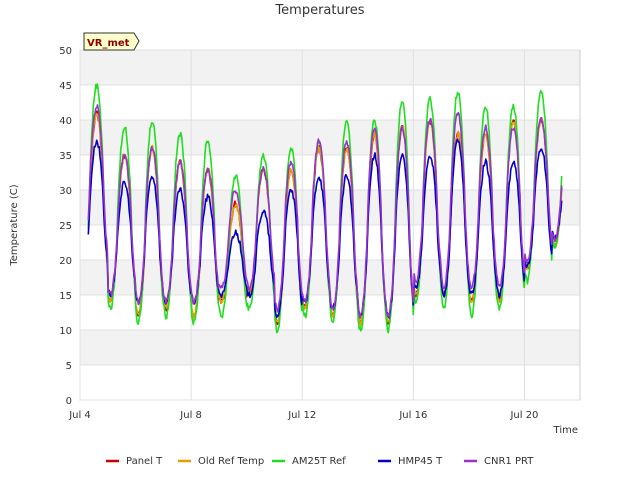  What do you see at coordinates (565, 430) in the screenshot?
I see `x-axis-label: Time` at bounding box center [565, 430].